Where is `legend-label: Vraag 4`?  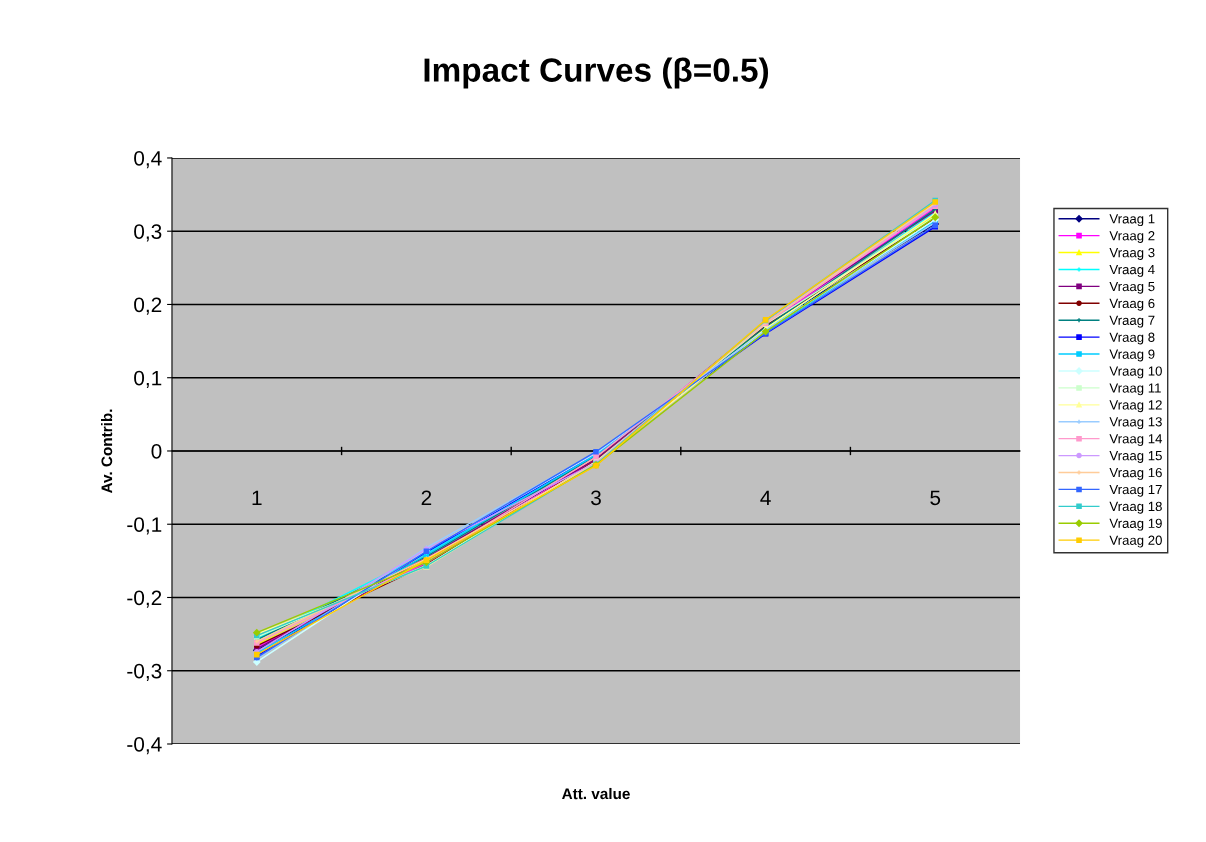
legend-label: Vraag 4 is located at coordinates (1132, 271).